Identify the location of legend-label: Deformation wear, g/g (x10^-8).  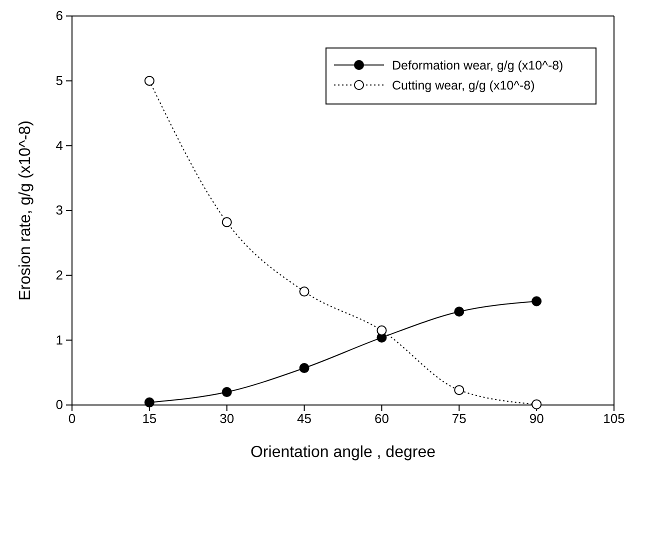
(478, 65).